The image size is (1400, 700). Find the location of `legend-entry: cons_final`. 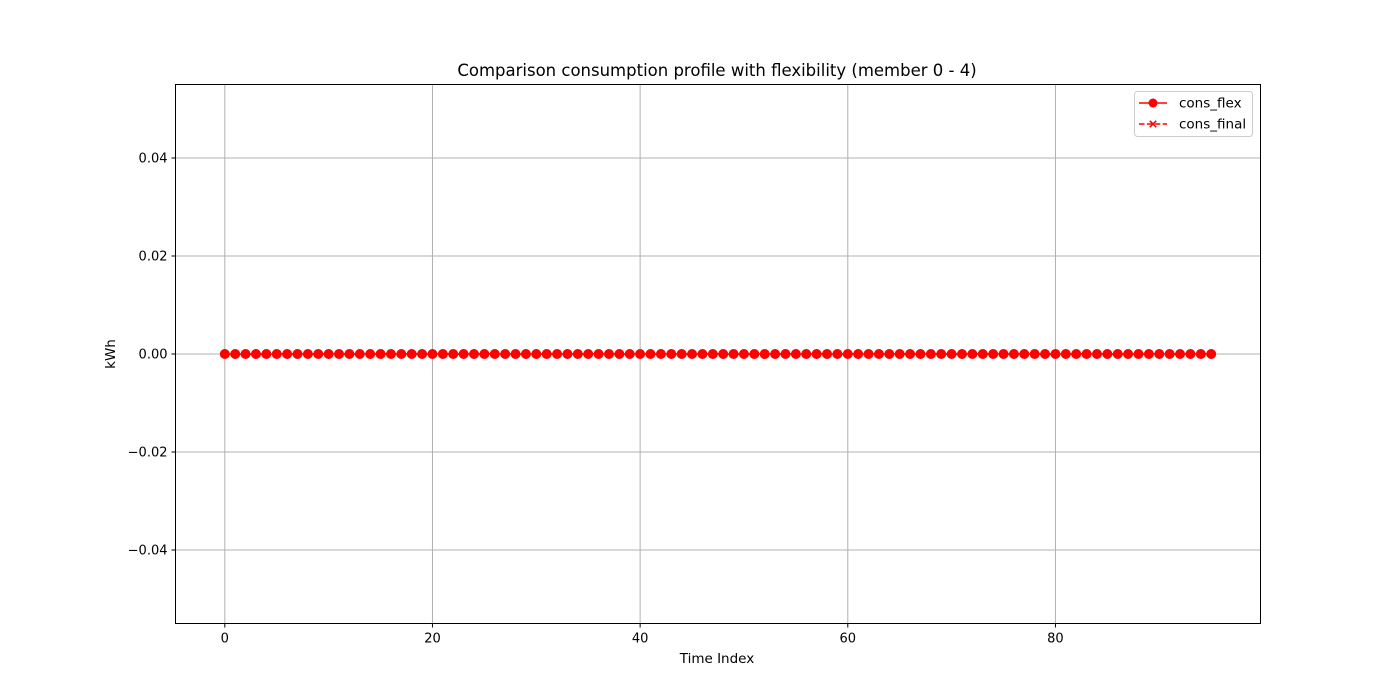

legend-entry: cons_final is located at coordinates (1192, 125).